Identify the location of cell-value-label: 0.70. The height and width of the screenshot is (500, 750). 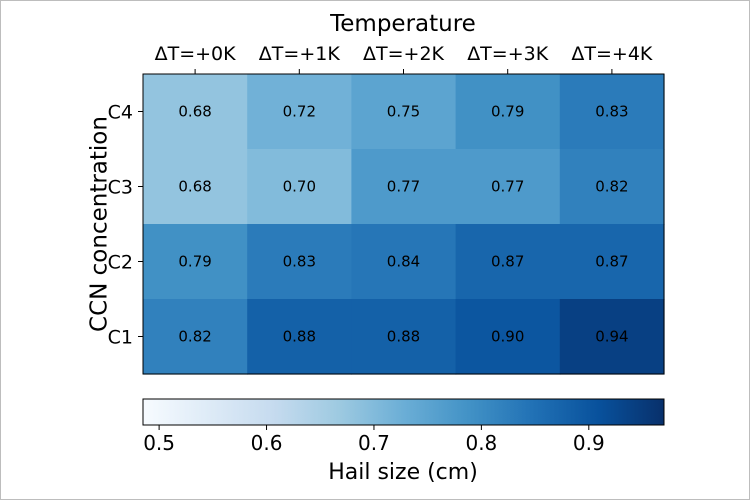
(299, 187).